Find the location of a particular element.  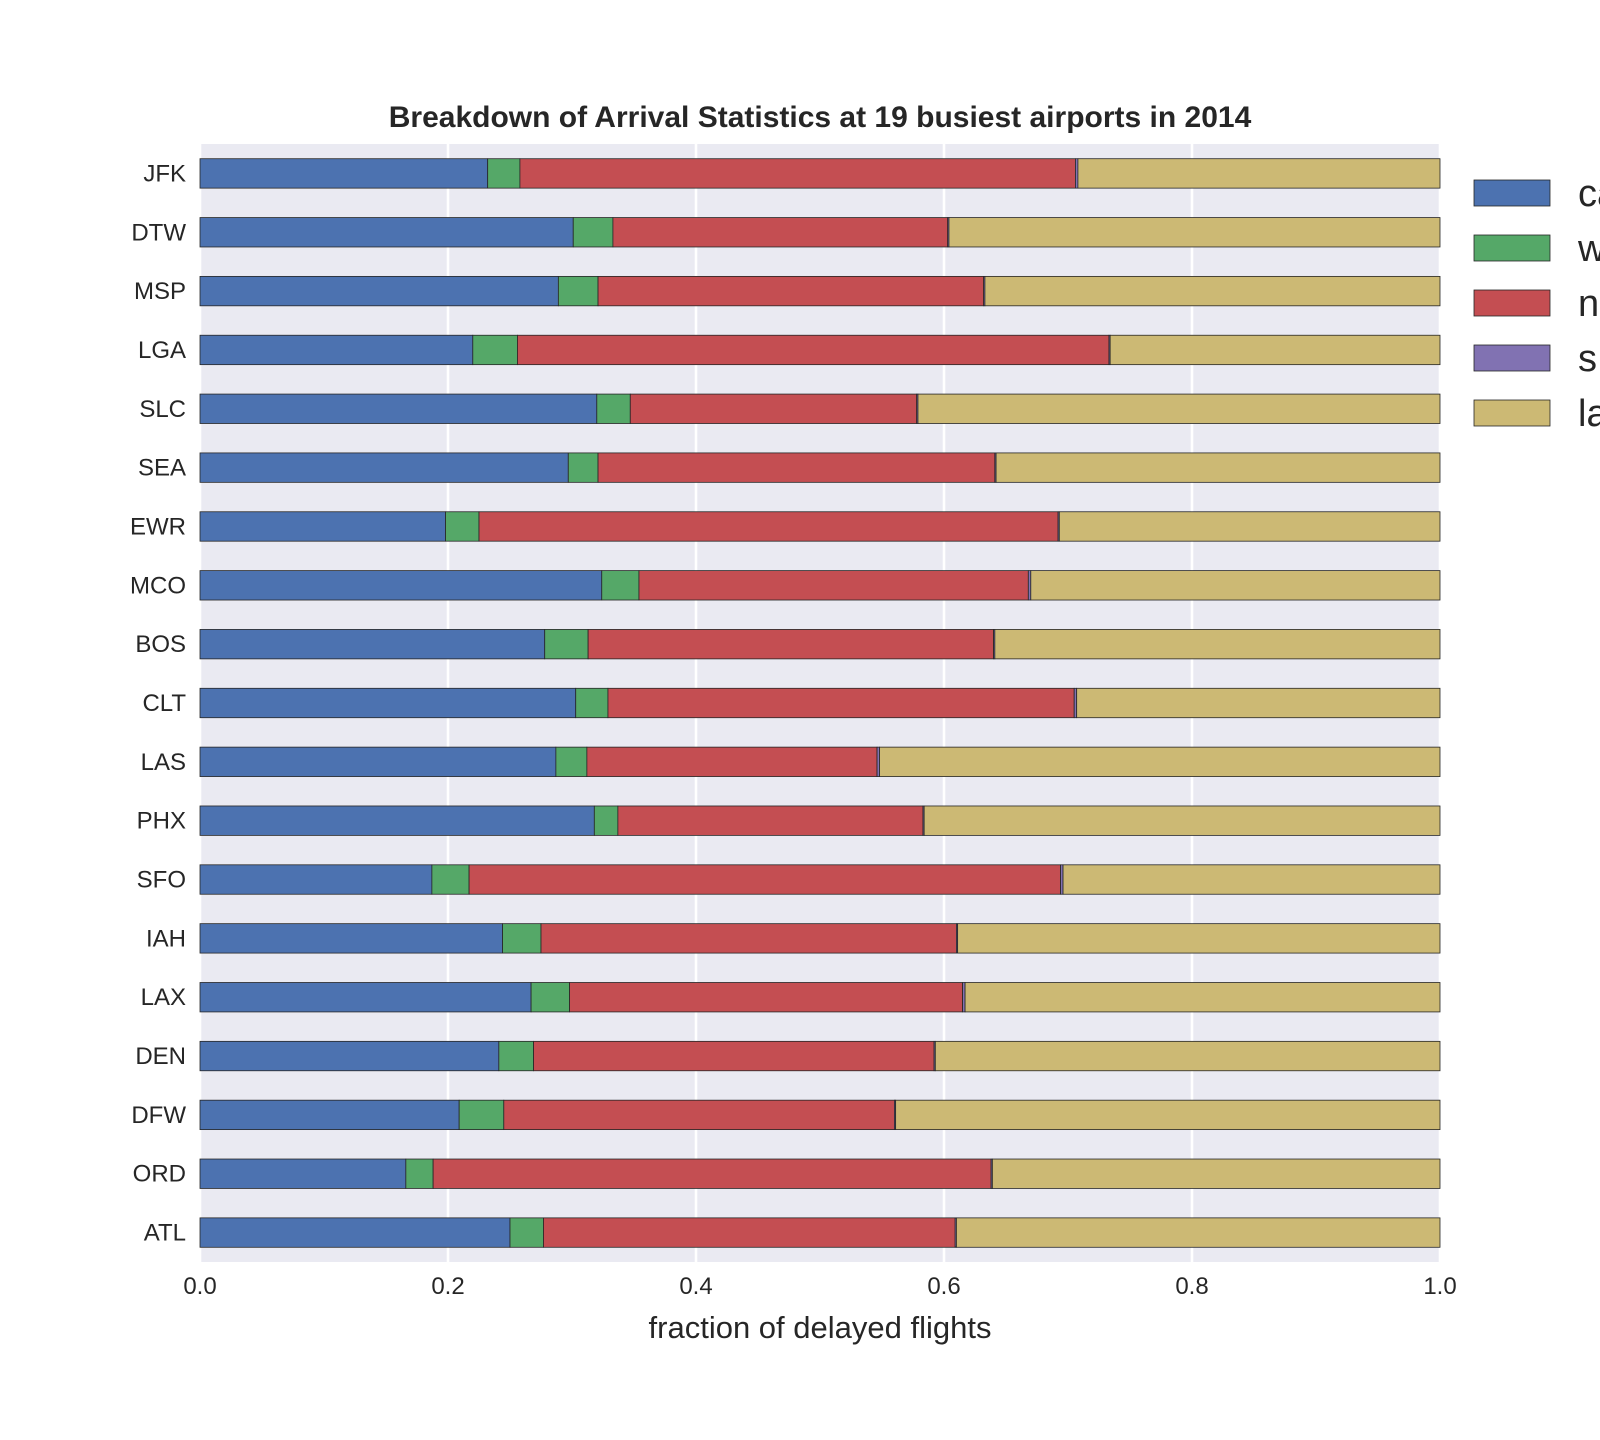

y-tick-label: JFK is located at coordinates (164, 173).